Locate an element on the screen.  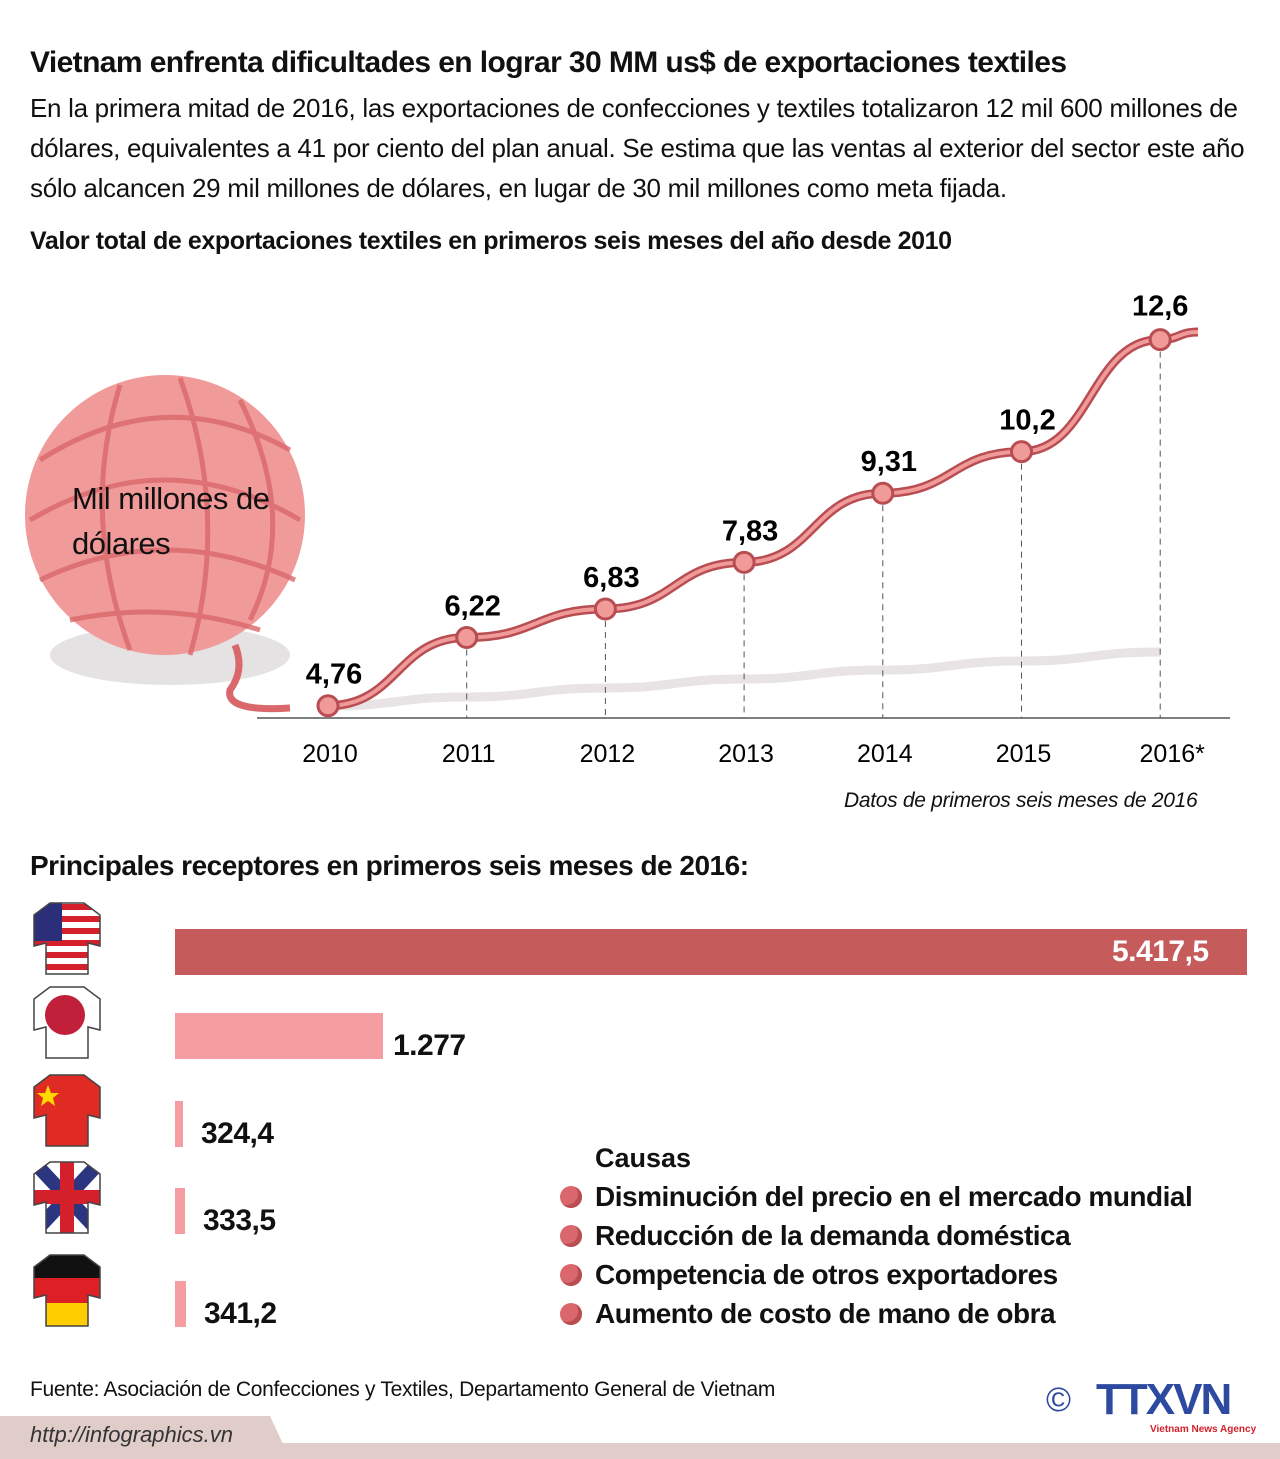
cause-item: Competencia de otros exportadores is located at coordinates (809, 1275).